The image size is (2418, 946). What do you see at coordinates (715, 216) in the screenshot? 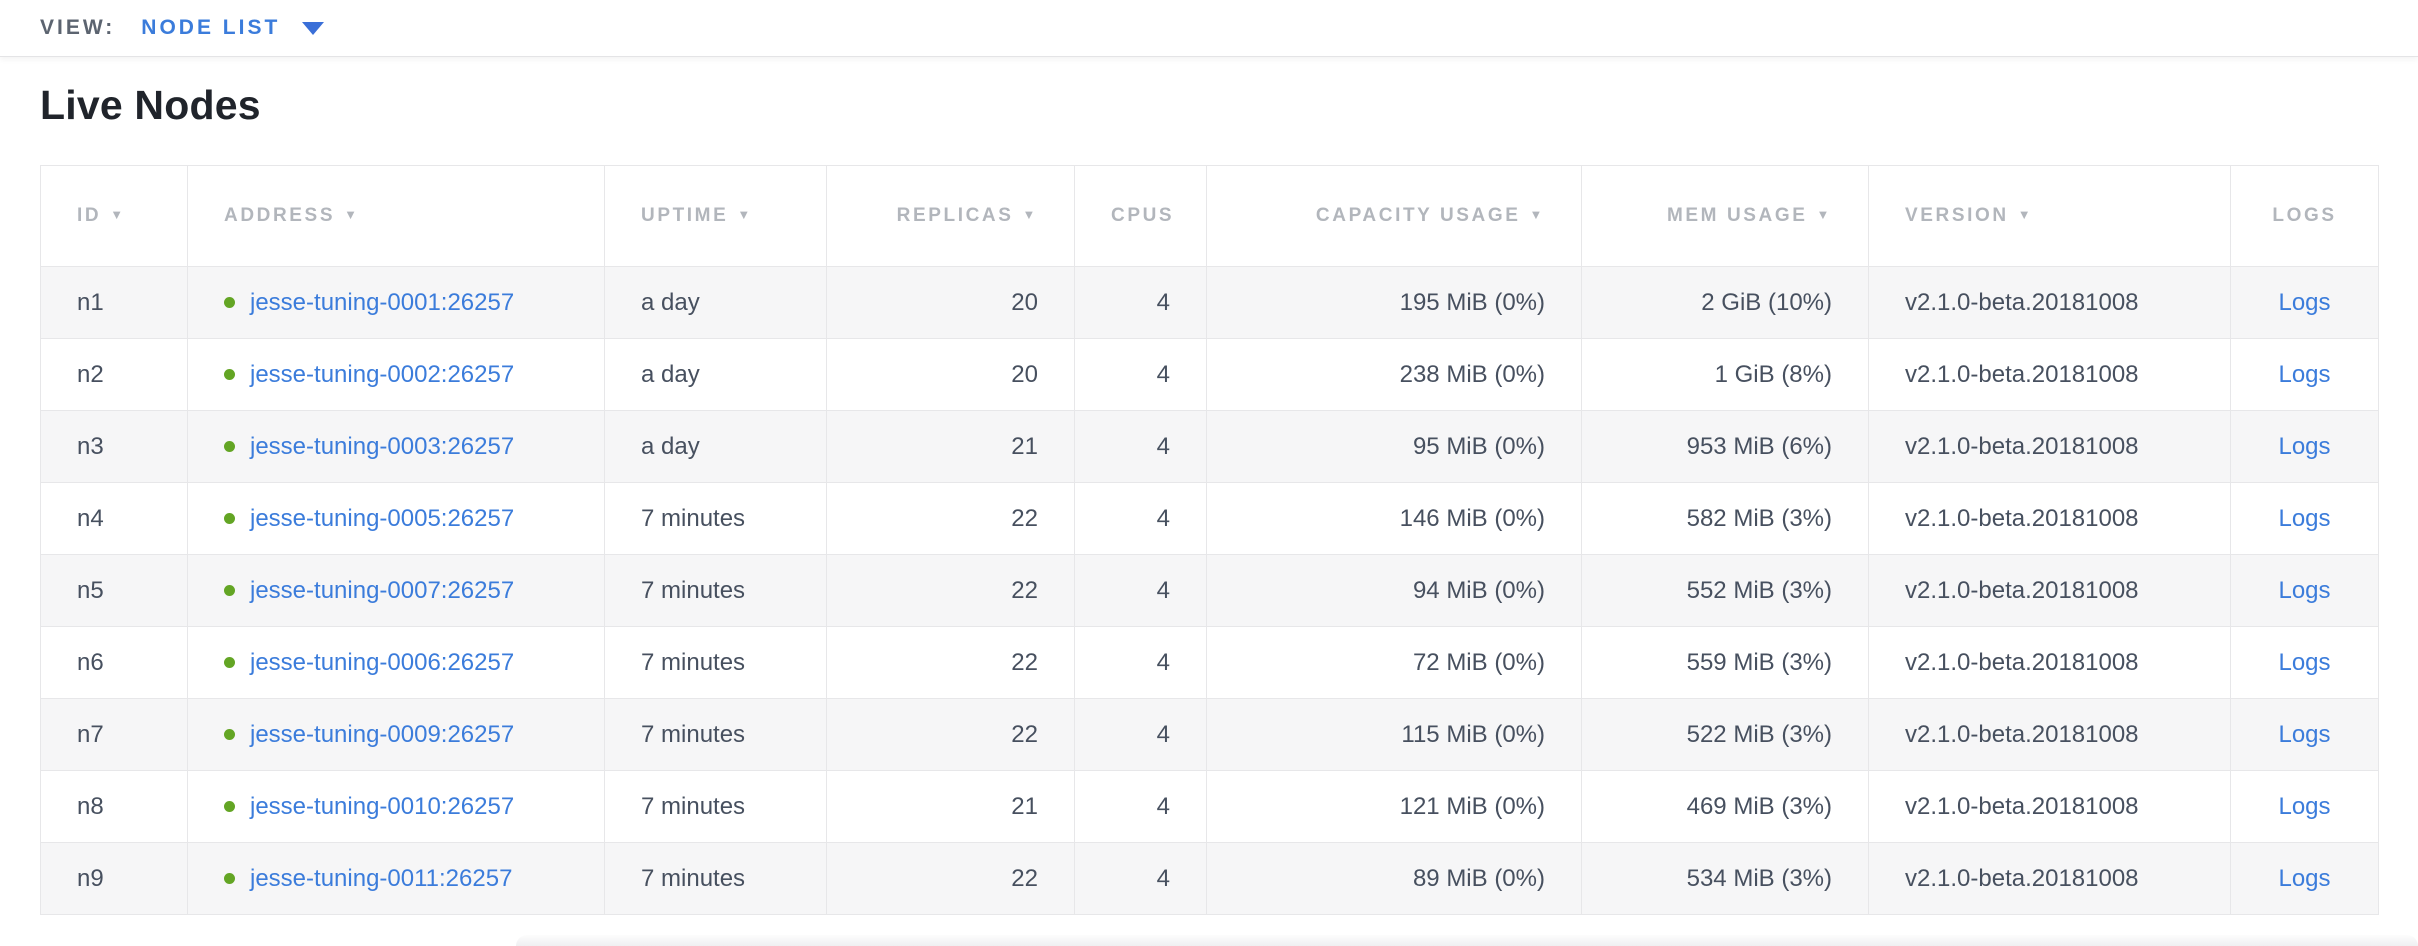
I see `column-header-uptime: UPTIME ▼` at bounding box center [715, 216].